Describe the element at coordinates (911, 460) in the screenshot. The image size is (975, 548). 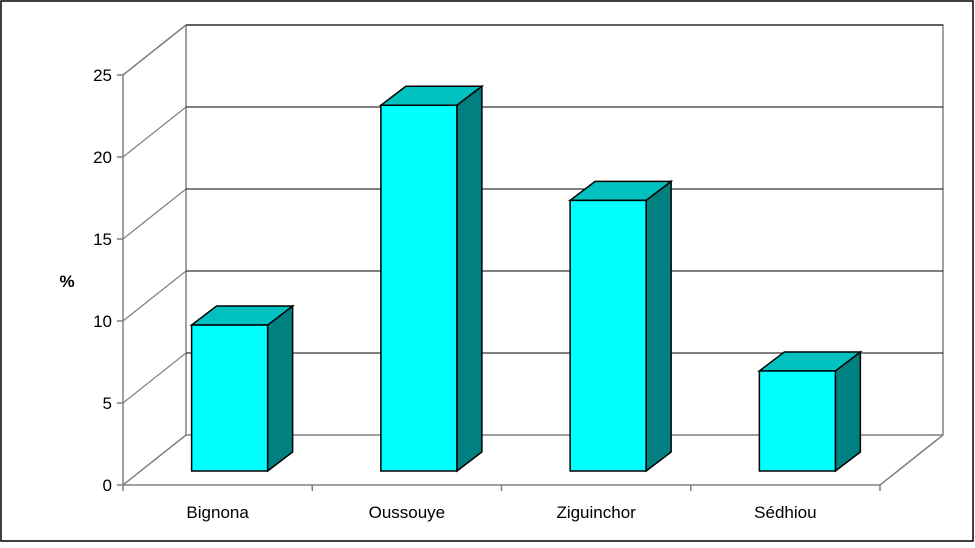
I see `floor-right-edge` at that location.